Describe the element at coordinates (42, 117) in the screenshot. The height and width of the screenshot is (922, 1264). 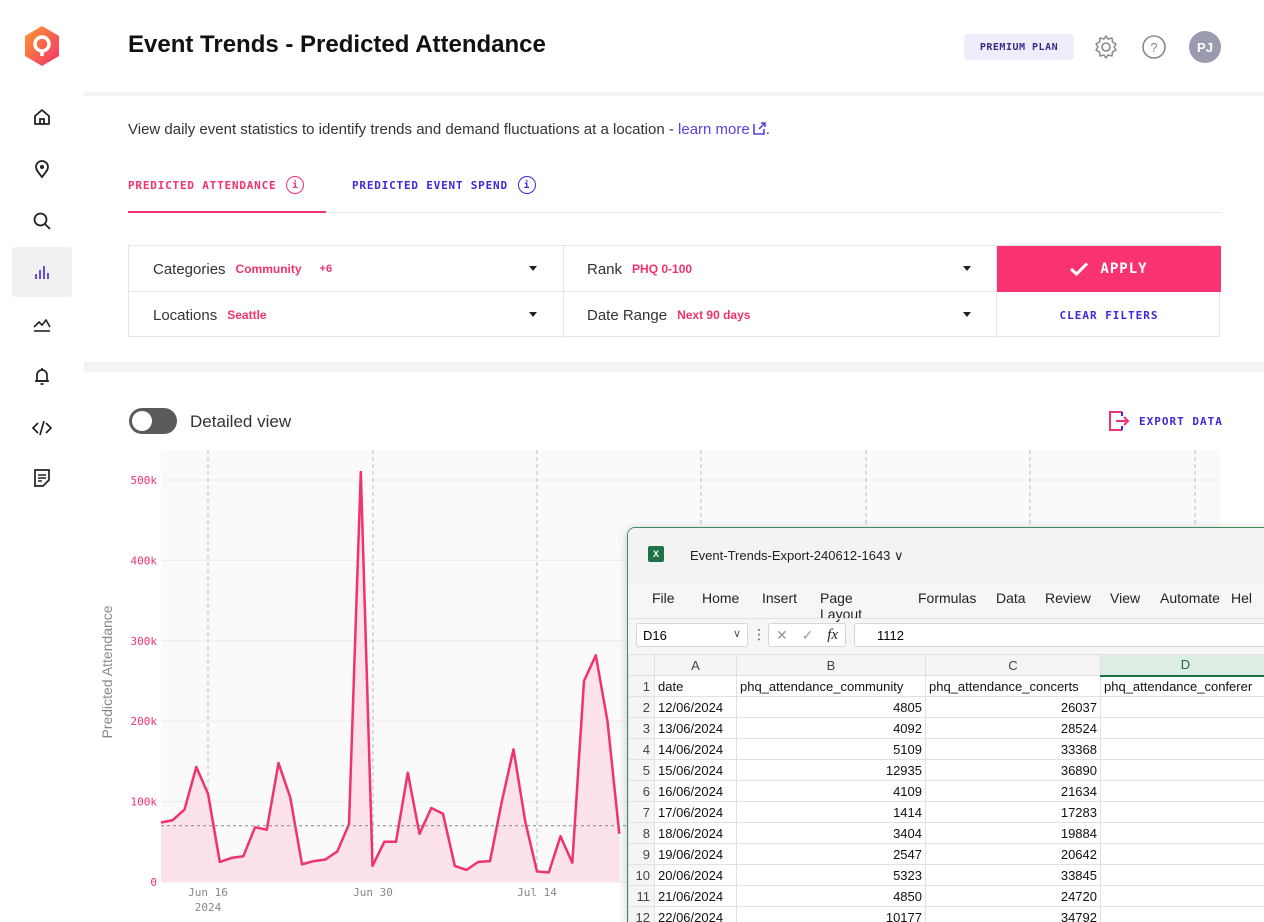
I see `nav-home` at that location.